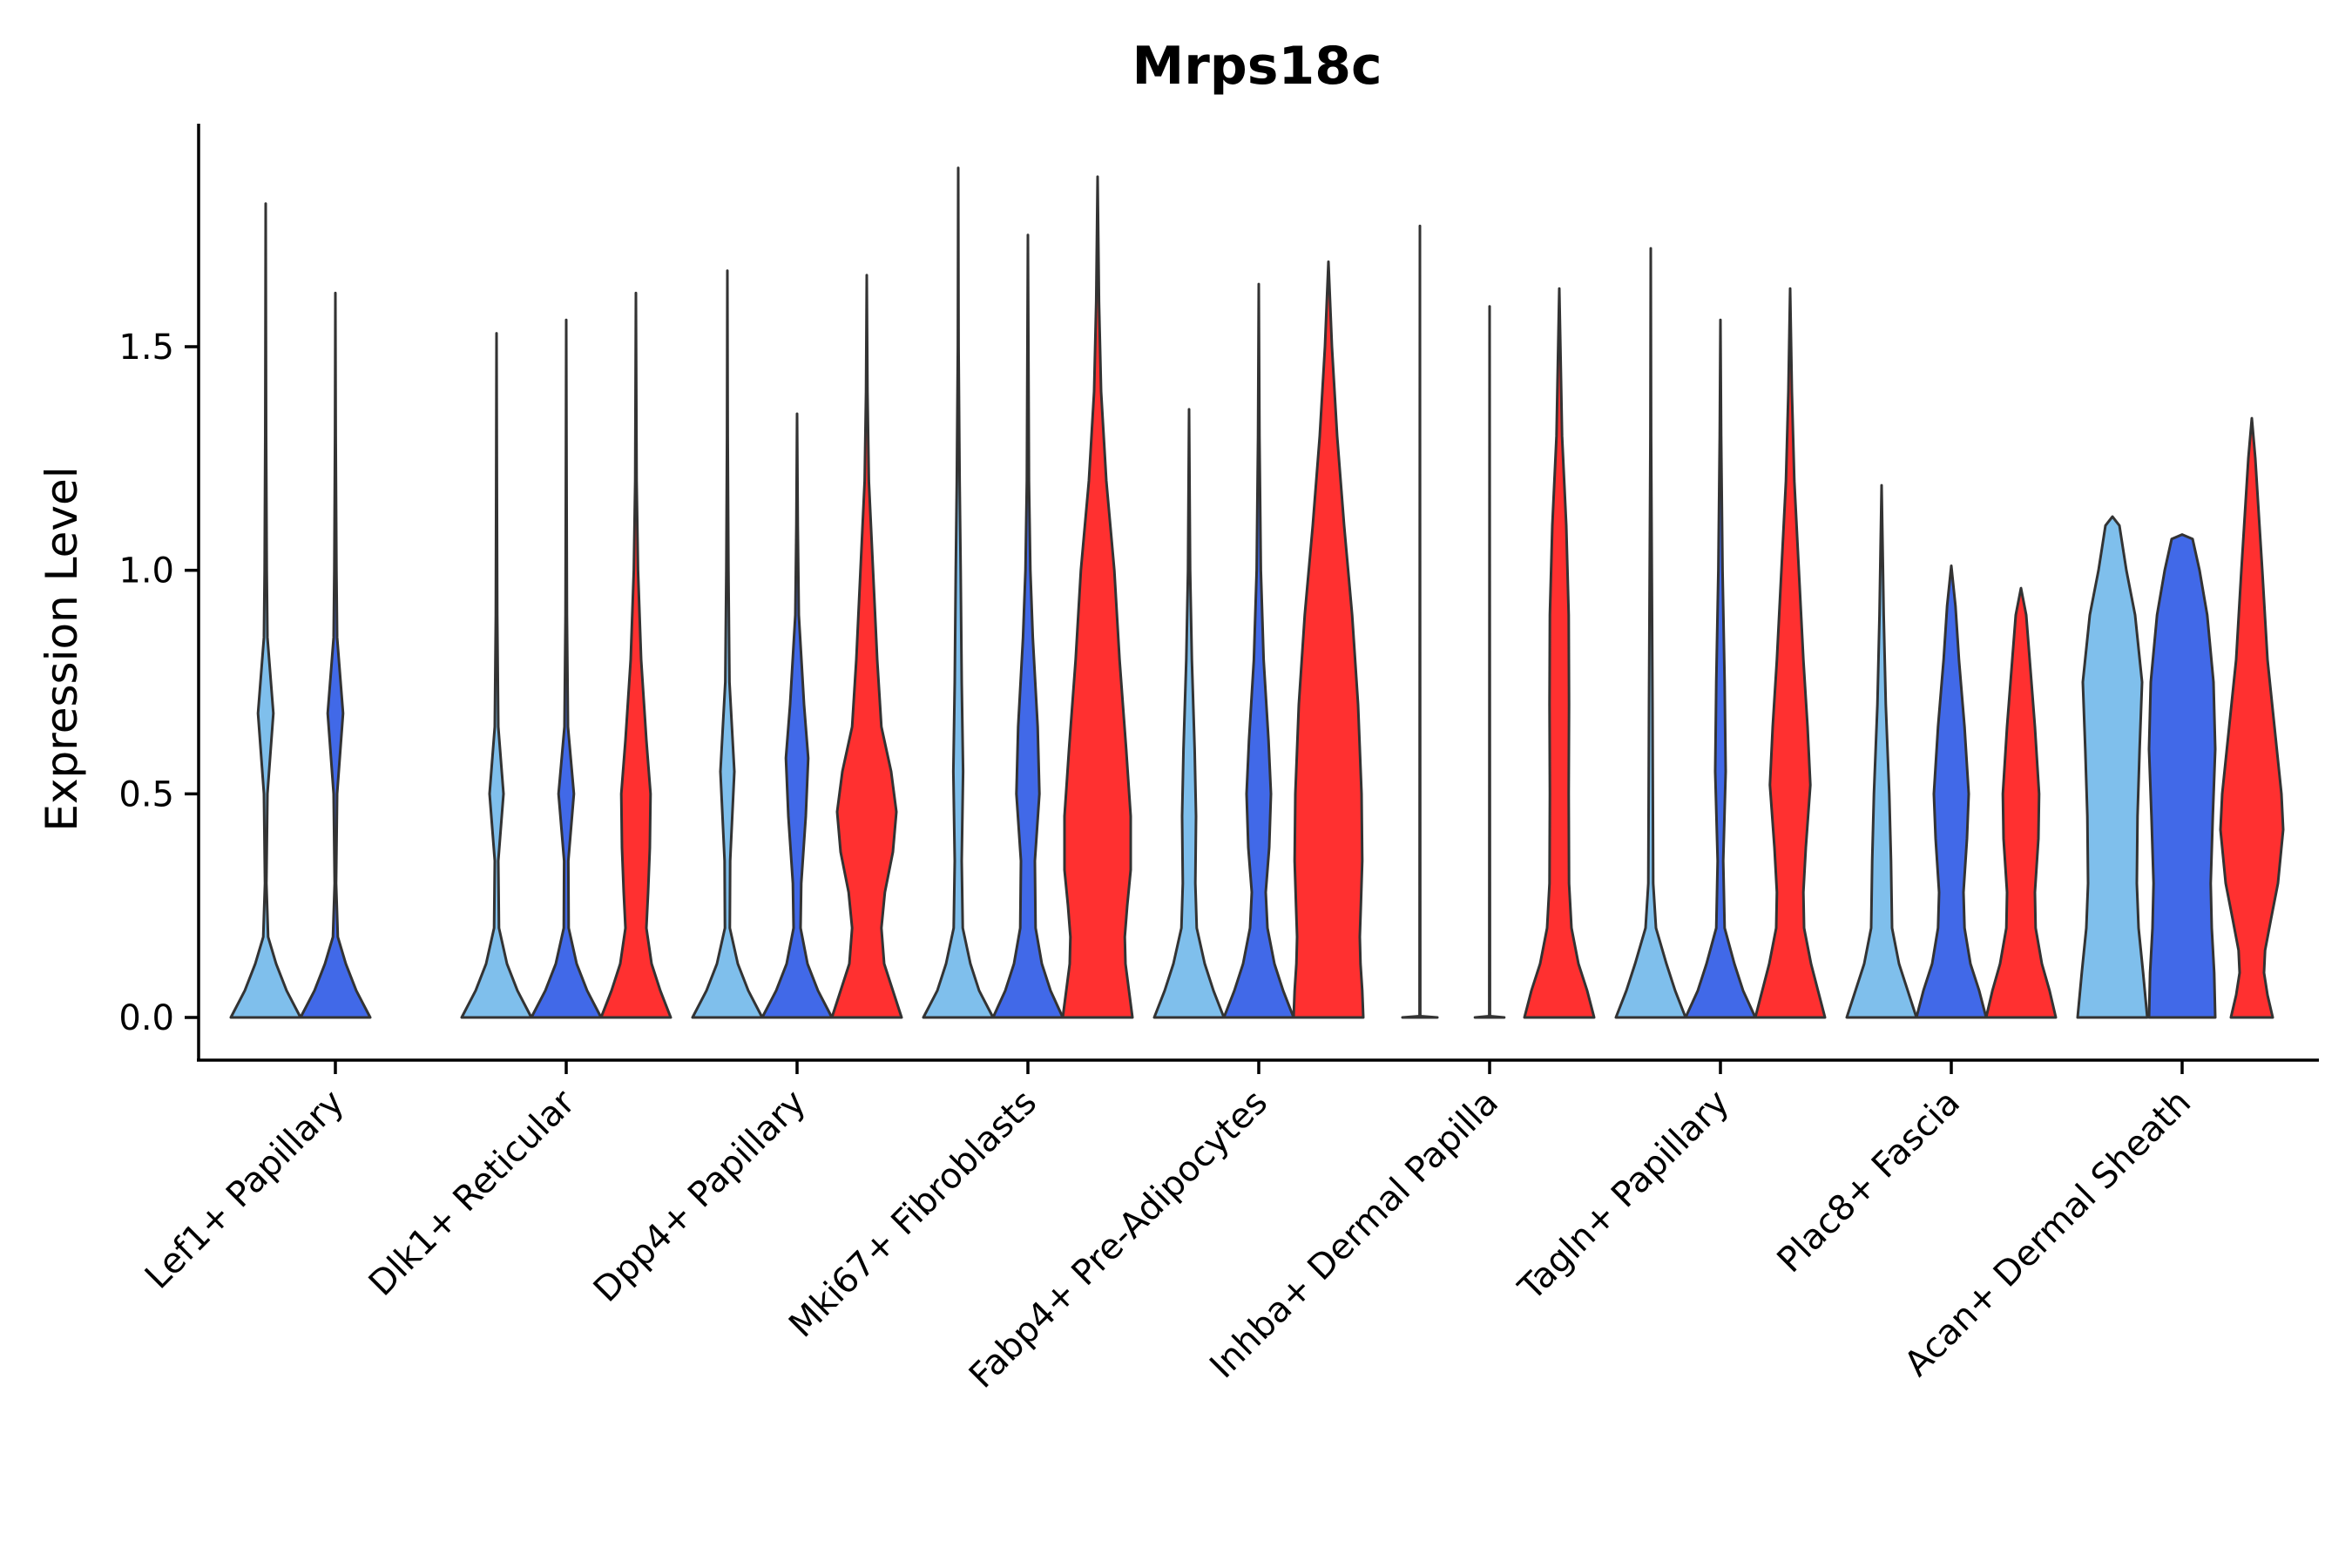 The height and width of the screenshot is (1568, 2352). I want to click on y-ticks: 0.0 0.5 1.0 1.5, so click(158, 683).